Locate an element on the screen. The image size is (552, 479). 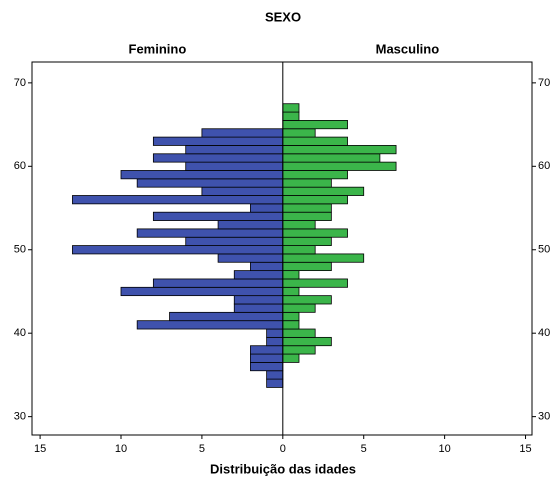
legend-label: Feminino is located at coordinates (158, 48).